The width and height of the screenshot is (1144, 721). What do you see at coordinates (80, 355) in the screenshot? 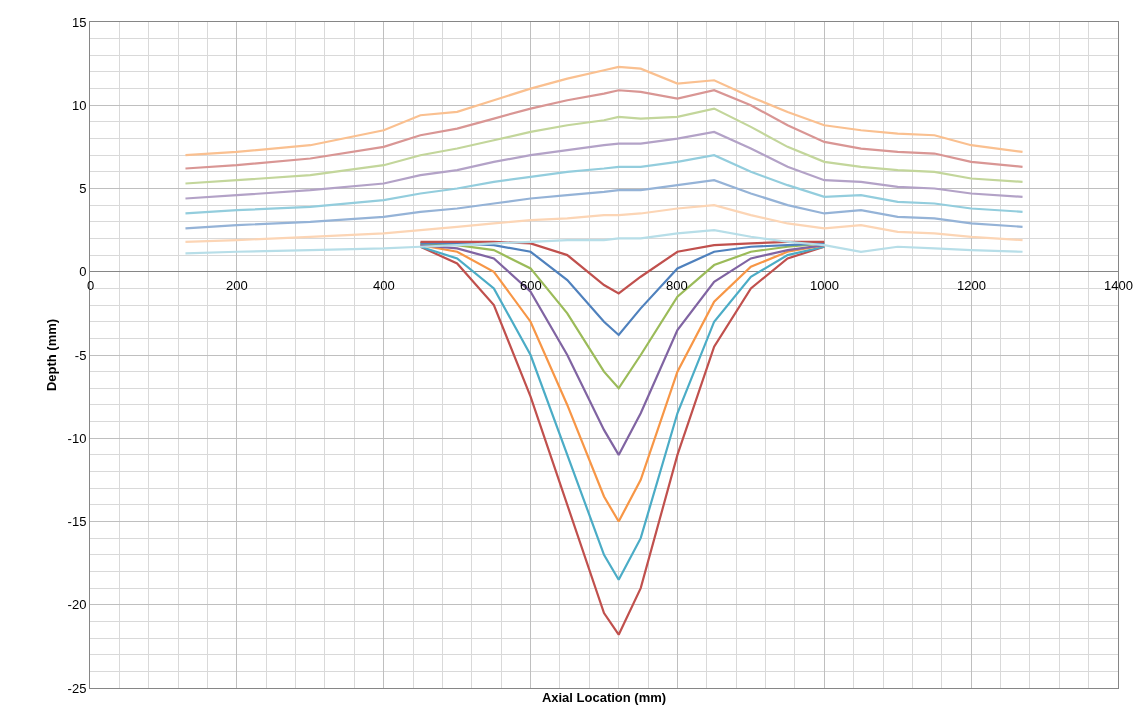
I see `y-tick-label: -5` at bounding box center [80, 355].